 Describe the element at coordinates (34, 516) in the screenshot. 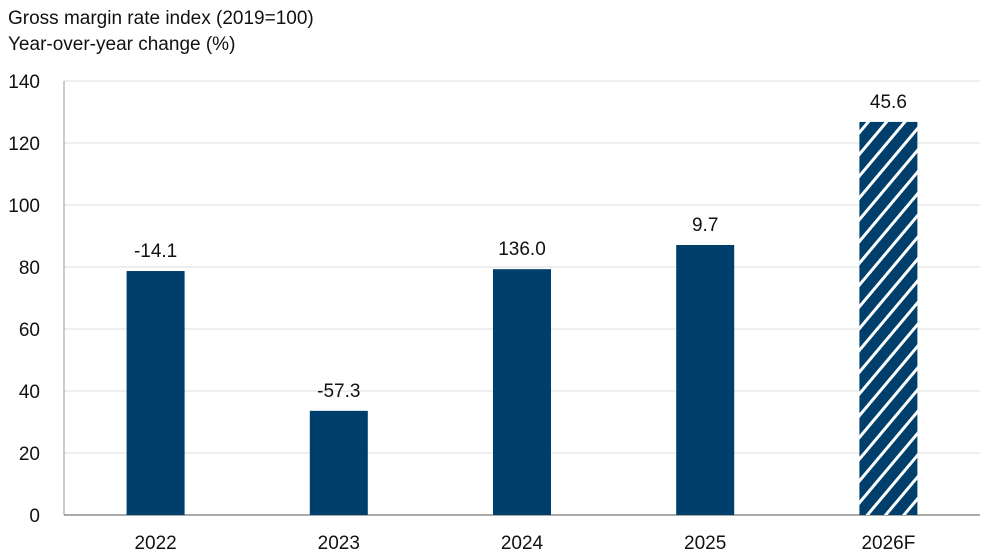

I see `y-tick-label: 0` at that location.